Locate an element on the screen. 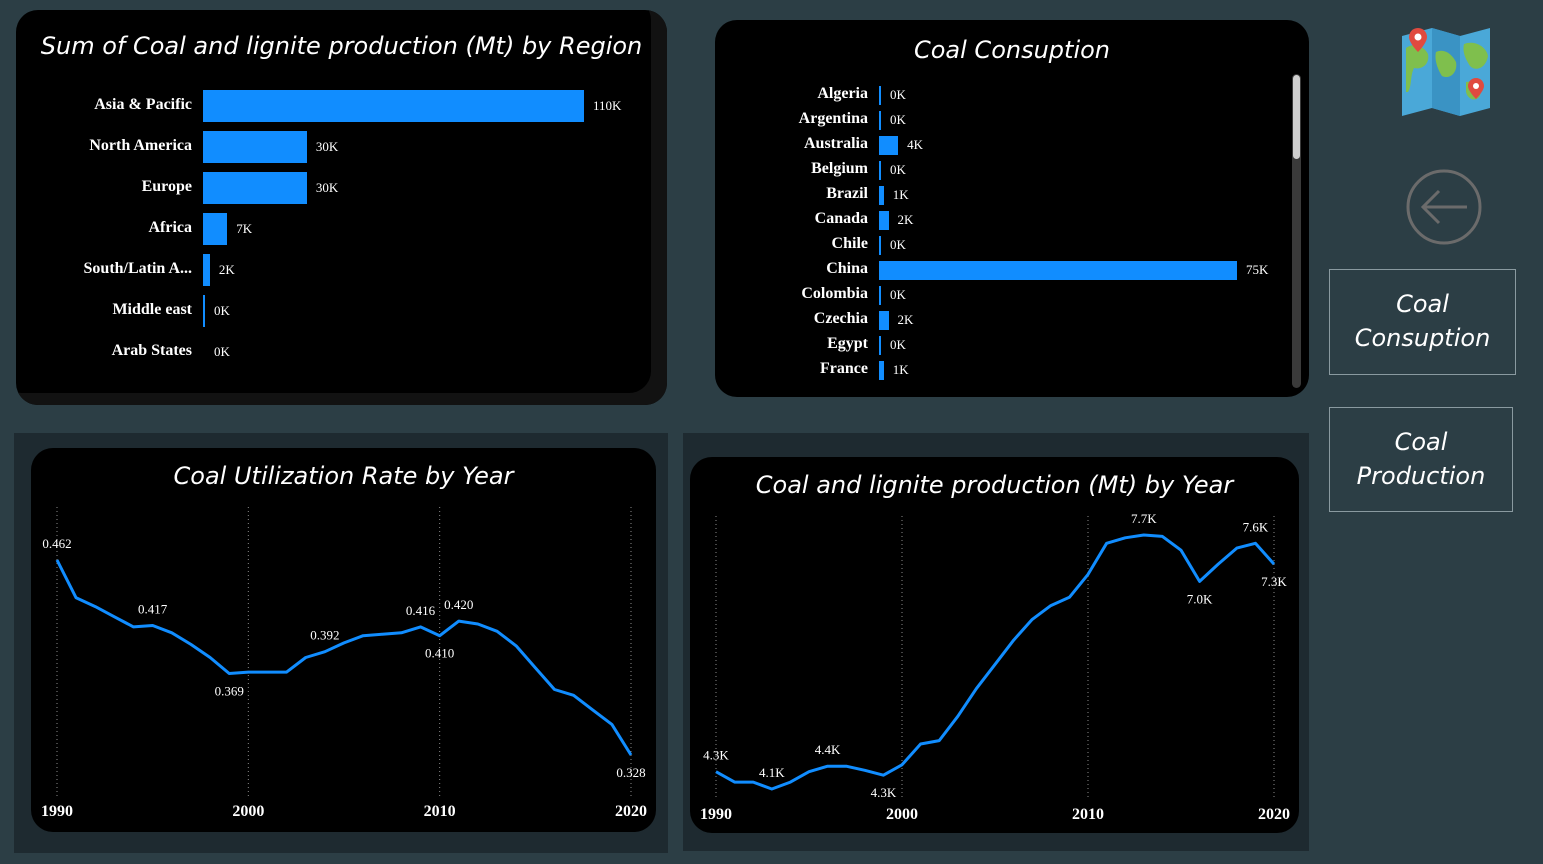 This screenshot has height=864, width=1543. bar-argentina is located at coordinates (880, 120).